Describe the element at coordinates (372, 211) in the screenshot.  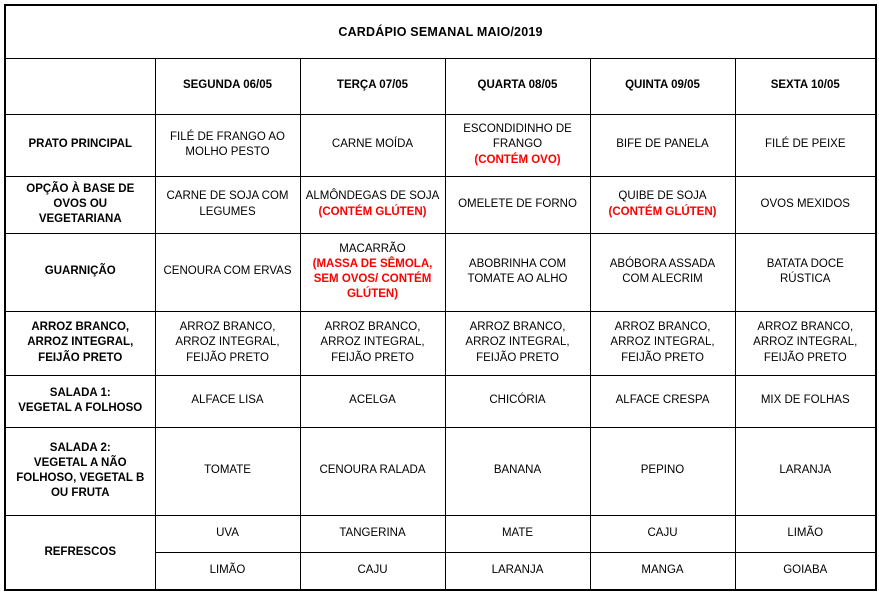
I see `menu-item-line: (CONTÉM GLÚTEN)` at that location.